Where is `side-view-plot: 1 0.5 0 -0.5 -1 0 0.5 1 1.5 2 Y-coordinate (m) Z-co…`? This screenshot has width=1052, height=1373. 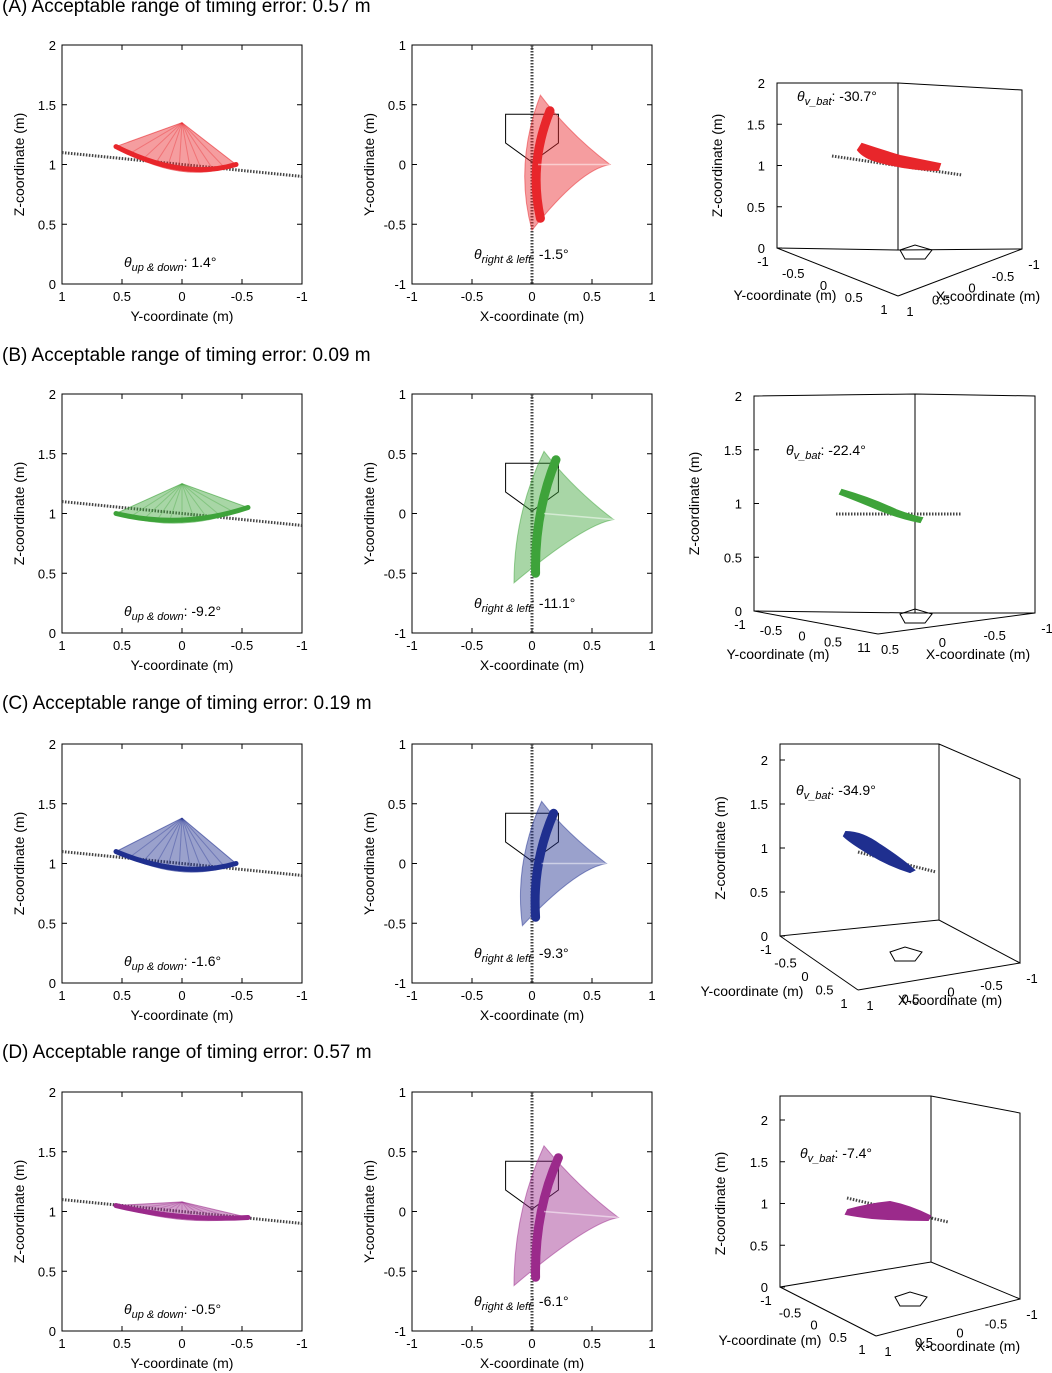 side-view-plot: 1 0.5 0 -0.5 -1 0 0.5 1 1.5 2 Y-coordinate (m) Z-co… is located at coordinates (159, 530).